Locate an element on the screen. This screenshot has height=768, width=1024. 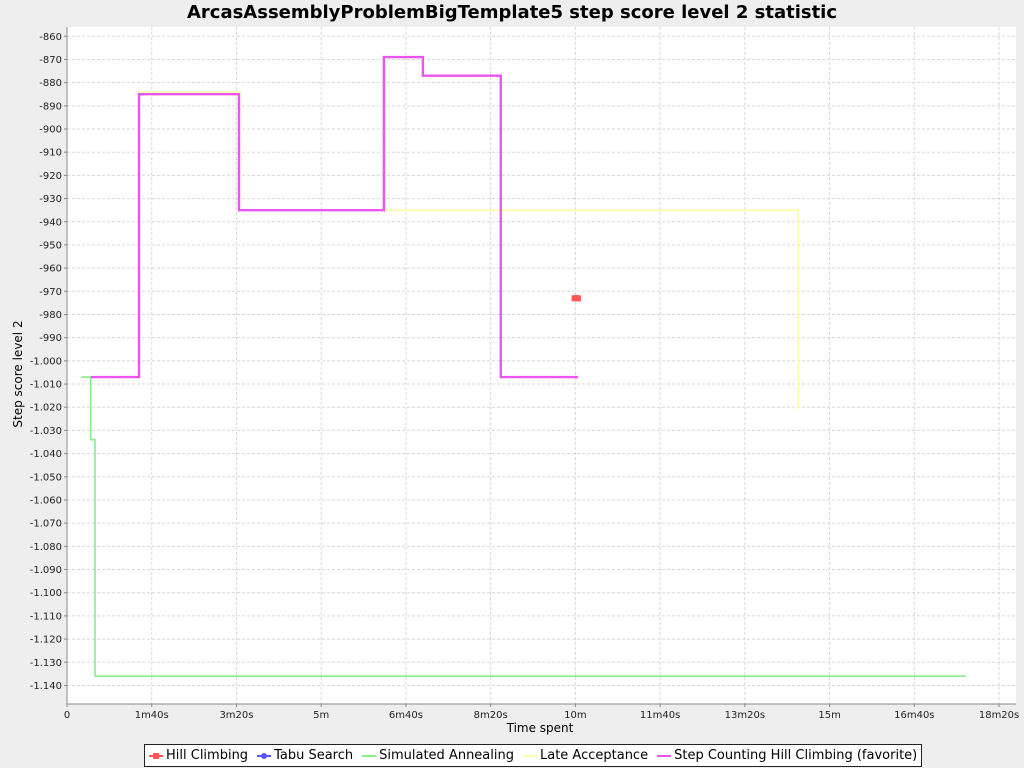
y-tick-label: -1.010 is located at coordinates (46, 385).